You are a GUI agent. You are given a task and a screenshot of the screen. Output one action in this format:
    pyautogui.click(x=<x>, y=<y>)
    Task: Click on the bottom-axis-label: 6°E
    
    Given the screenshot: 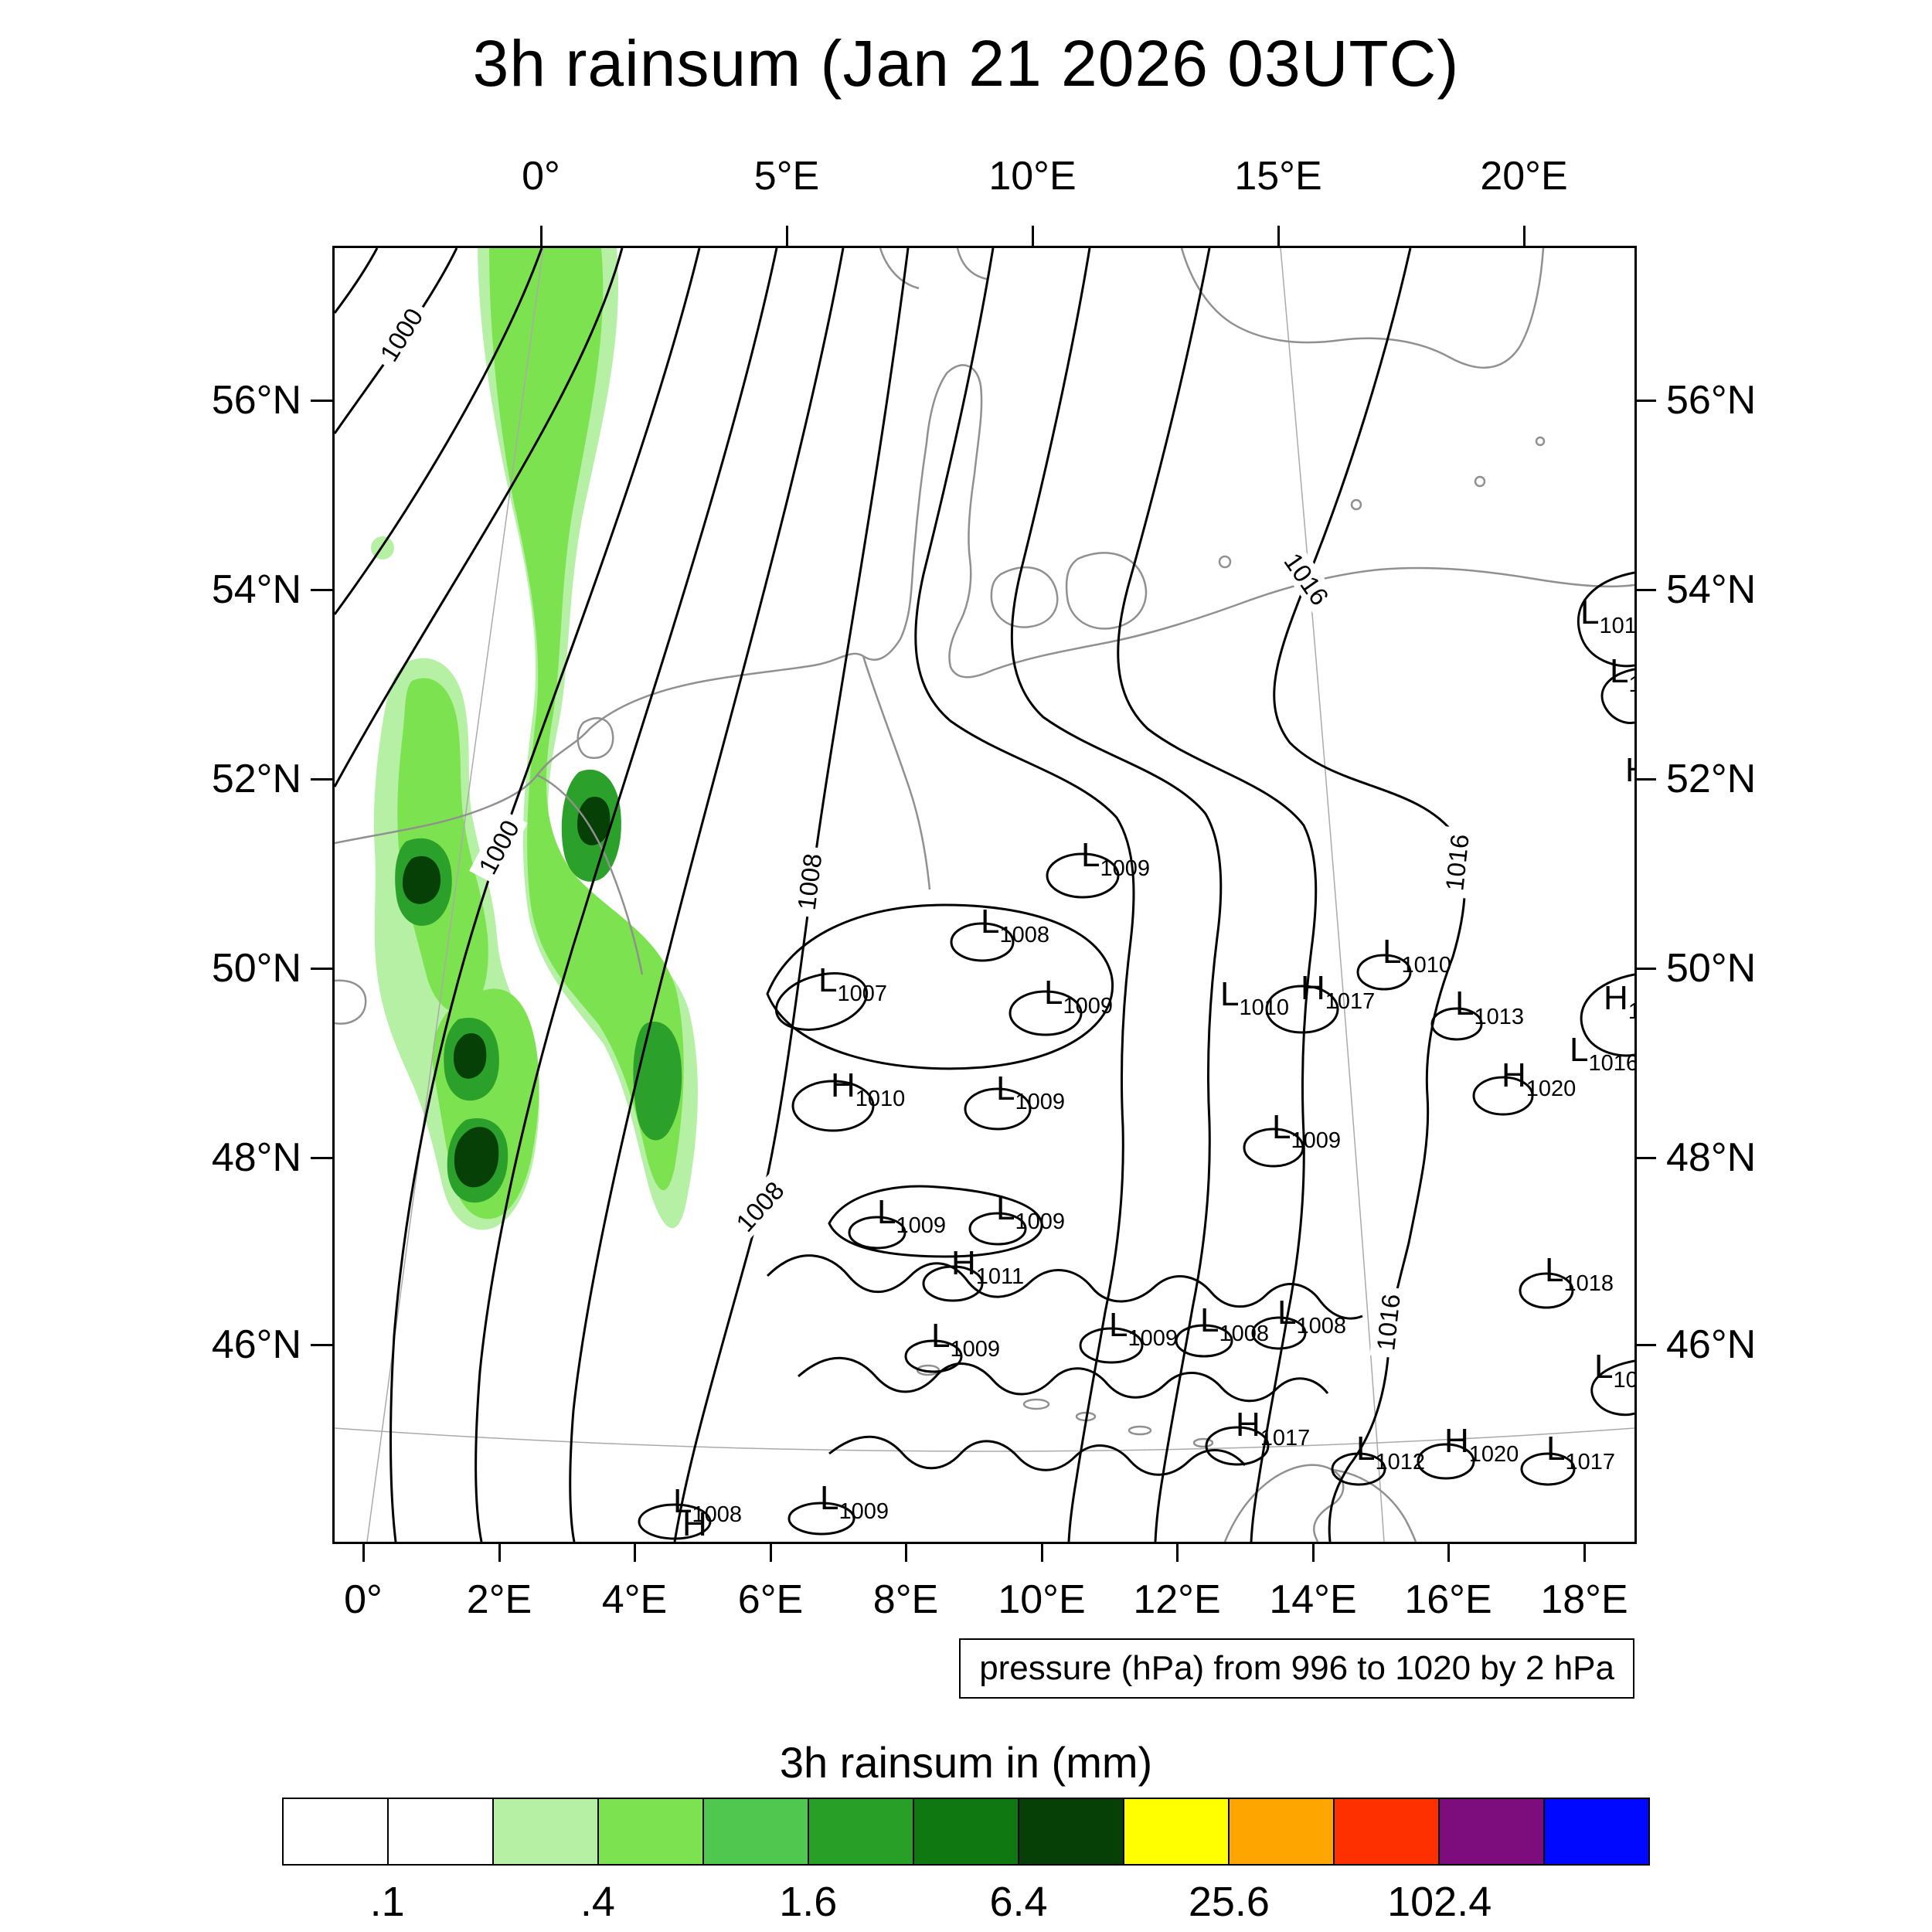 What is the action you would take?
    pyautogui.click(x=770, y=1600)
    